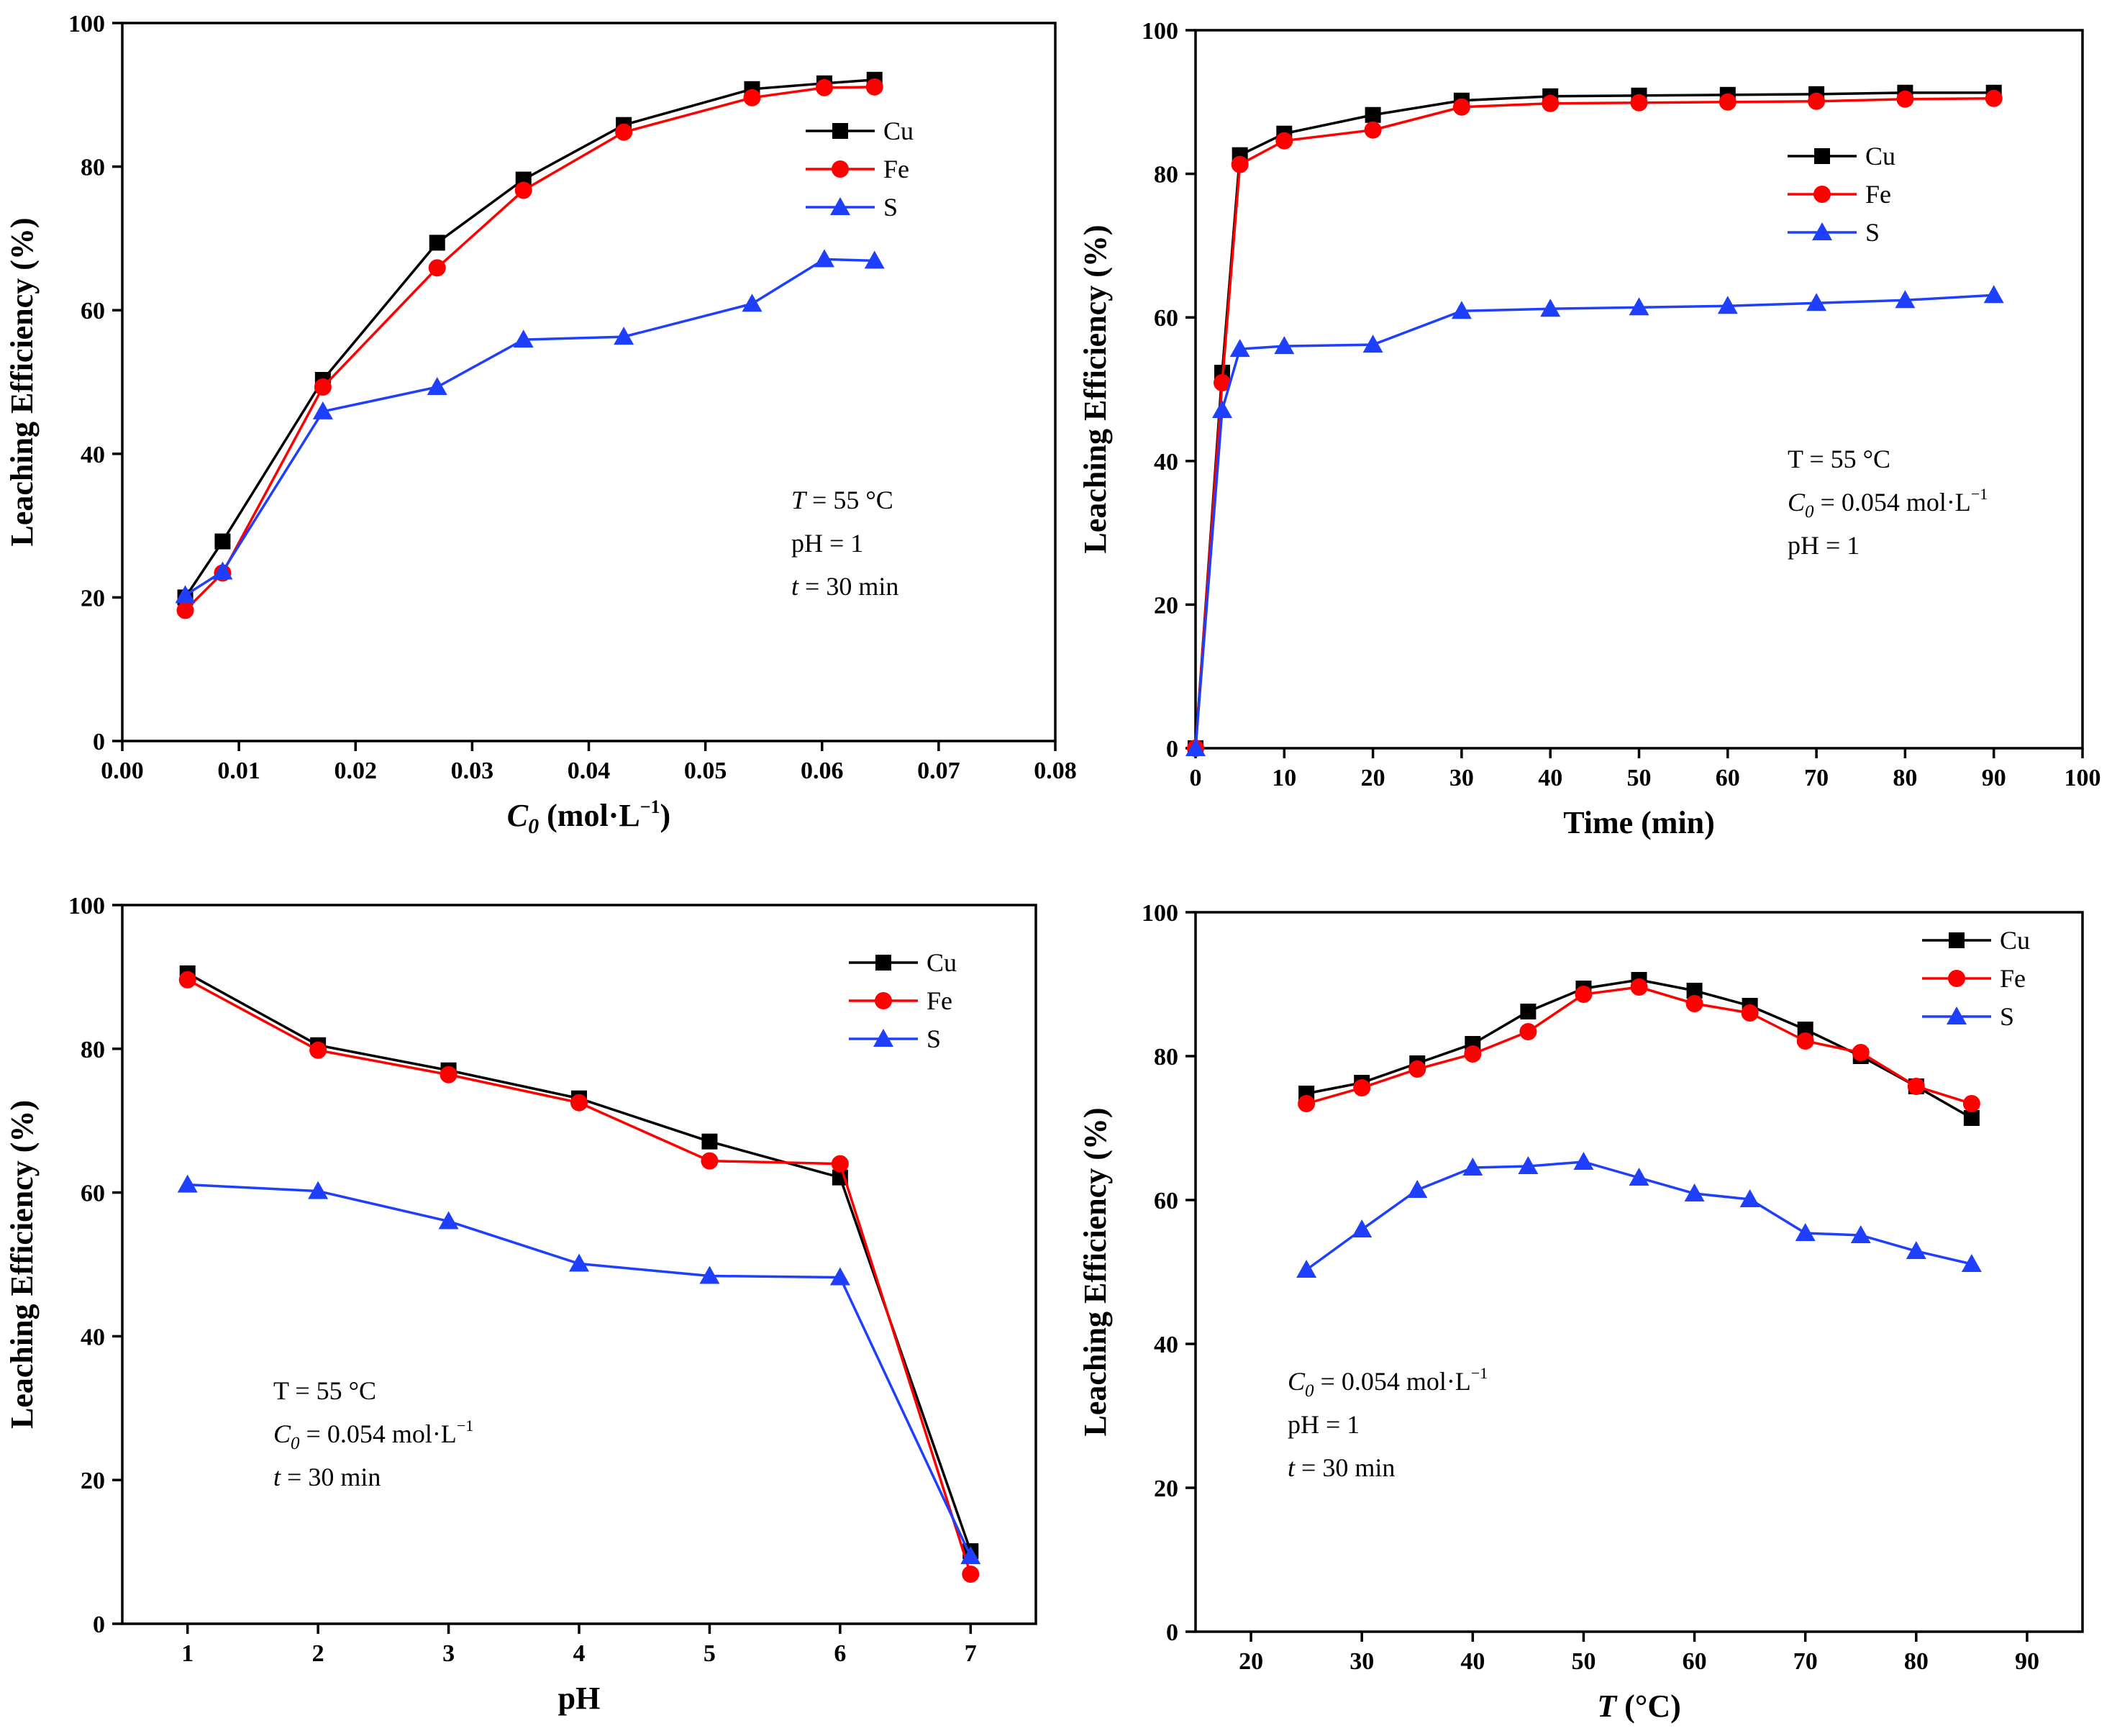 The width and height of the screenshot is (2112, 1736). I want to click on condition-text-2: C0 = 0.054 mol·L−1, so click(1888, 503).